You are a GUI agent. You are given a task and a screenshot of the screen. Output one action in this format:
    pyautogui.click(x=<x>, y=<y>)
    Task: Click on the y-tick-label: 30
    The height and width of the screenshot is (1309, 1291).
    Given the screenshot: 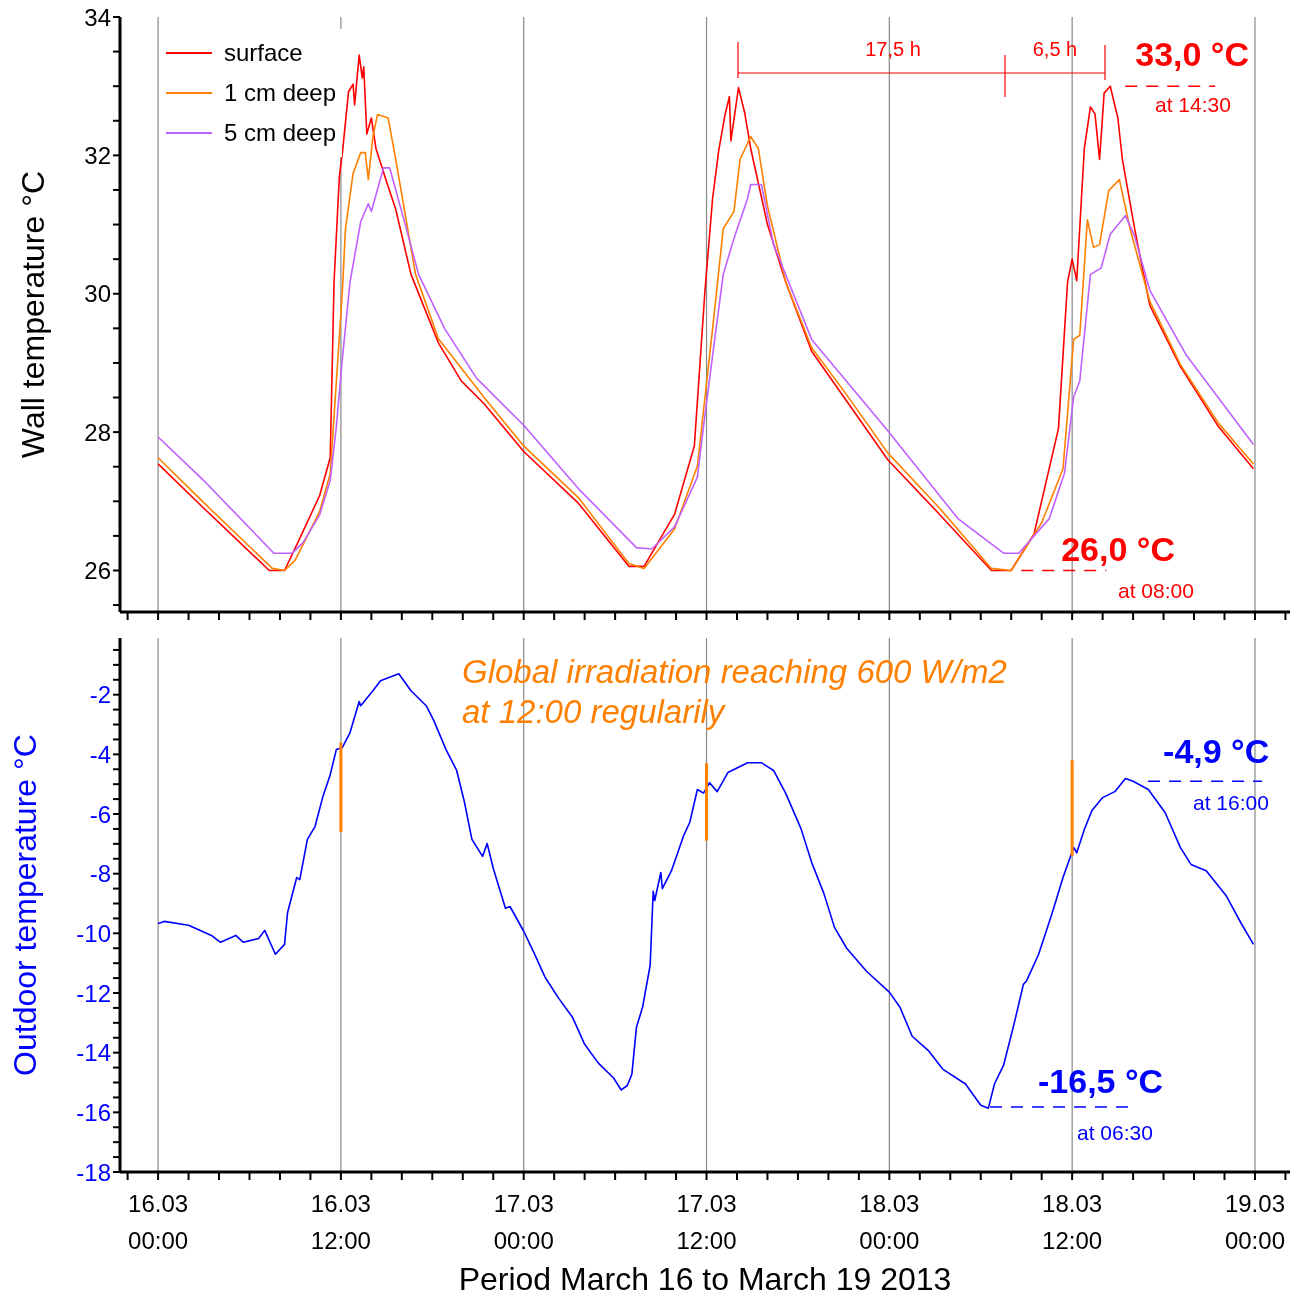 What is the action you would take?
    pyautogui.click(x=97, y=294)
    